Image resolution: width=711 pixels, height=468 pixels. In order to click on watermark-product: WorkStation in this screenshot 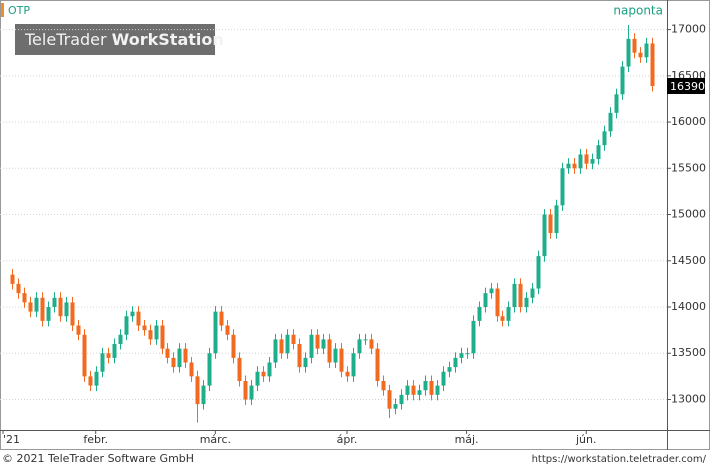, I will do `click(168, 39)`.